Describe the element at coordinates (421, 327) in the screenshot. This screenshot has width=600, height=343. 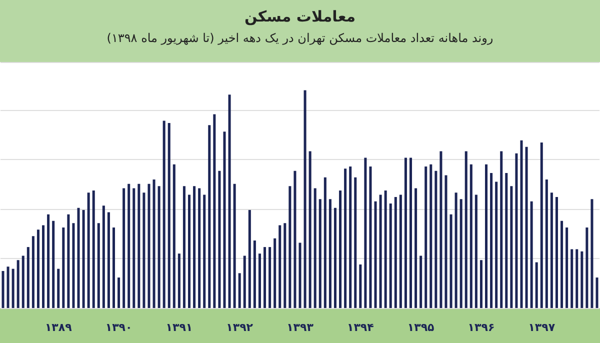
I see `x-tick-label: ۱۳۹۵` at that location.